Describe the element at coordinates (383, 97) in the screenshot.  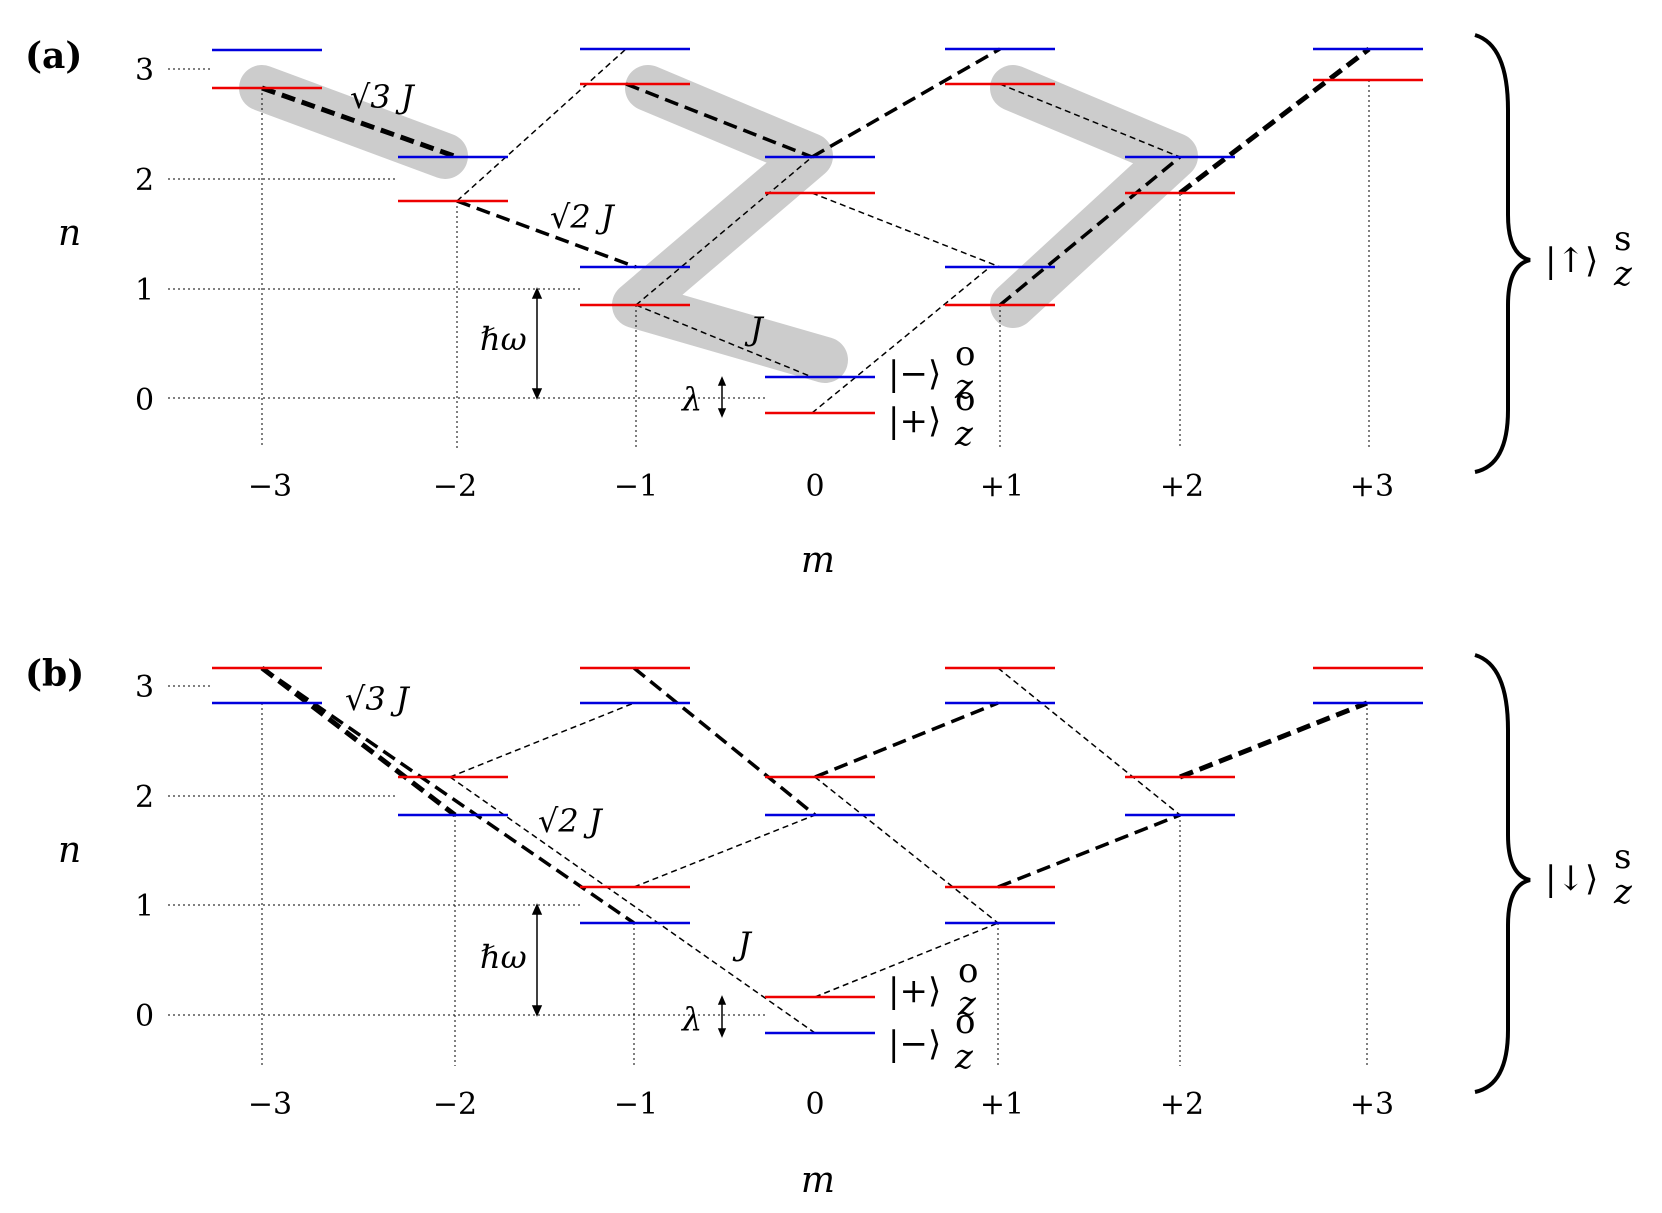
I see `coupling-sqrt3-label: √3 J` at that location.